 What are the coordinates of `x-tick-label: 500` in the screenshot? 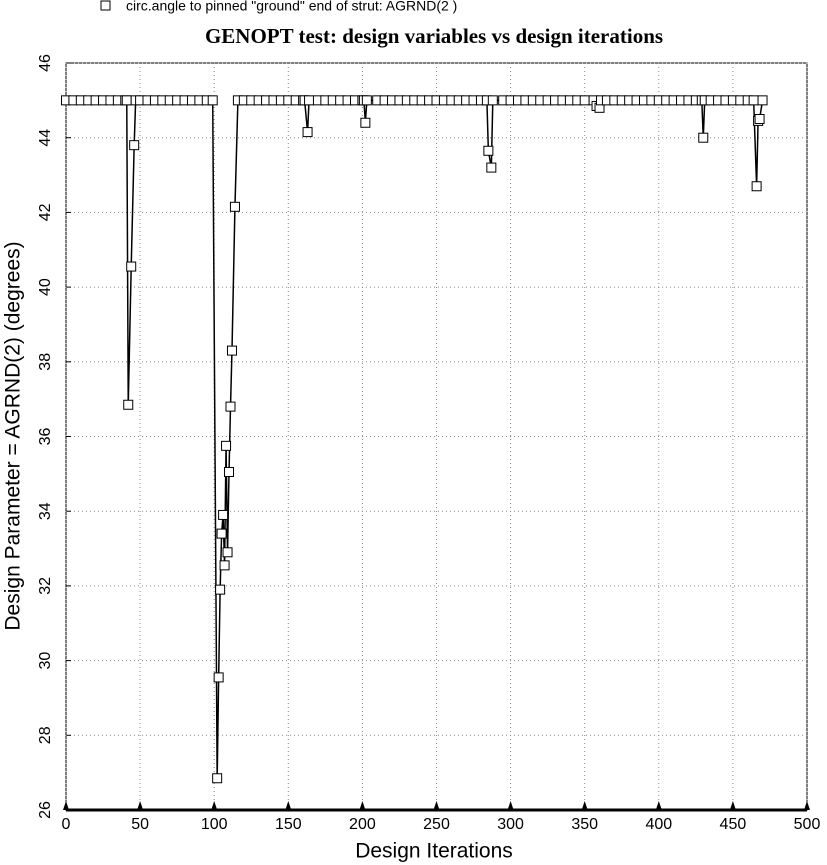 It's located at (807, 824).